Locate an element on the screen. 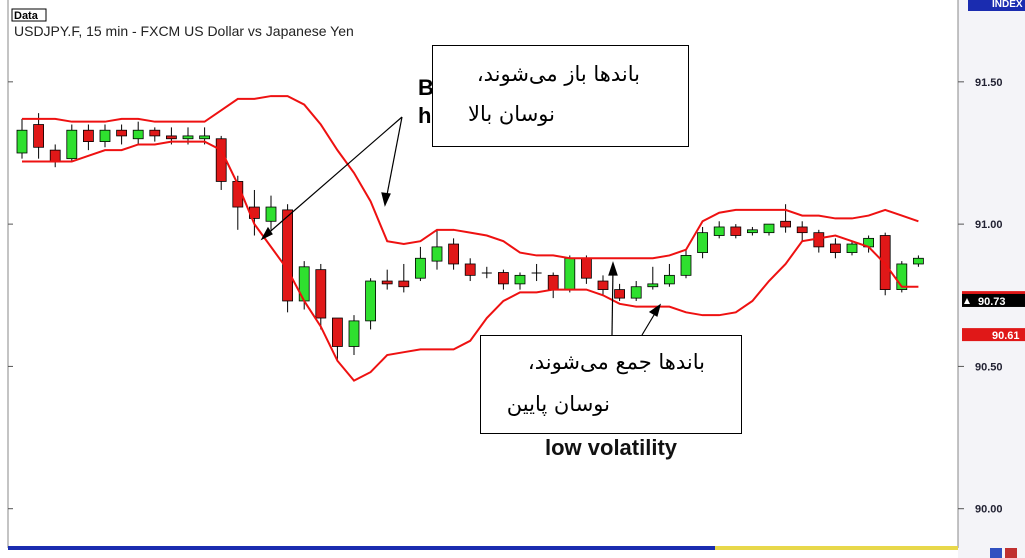 The image size is (1025, 558). header-label: Data is located at coordinates (26, 16).